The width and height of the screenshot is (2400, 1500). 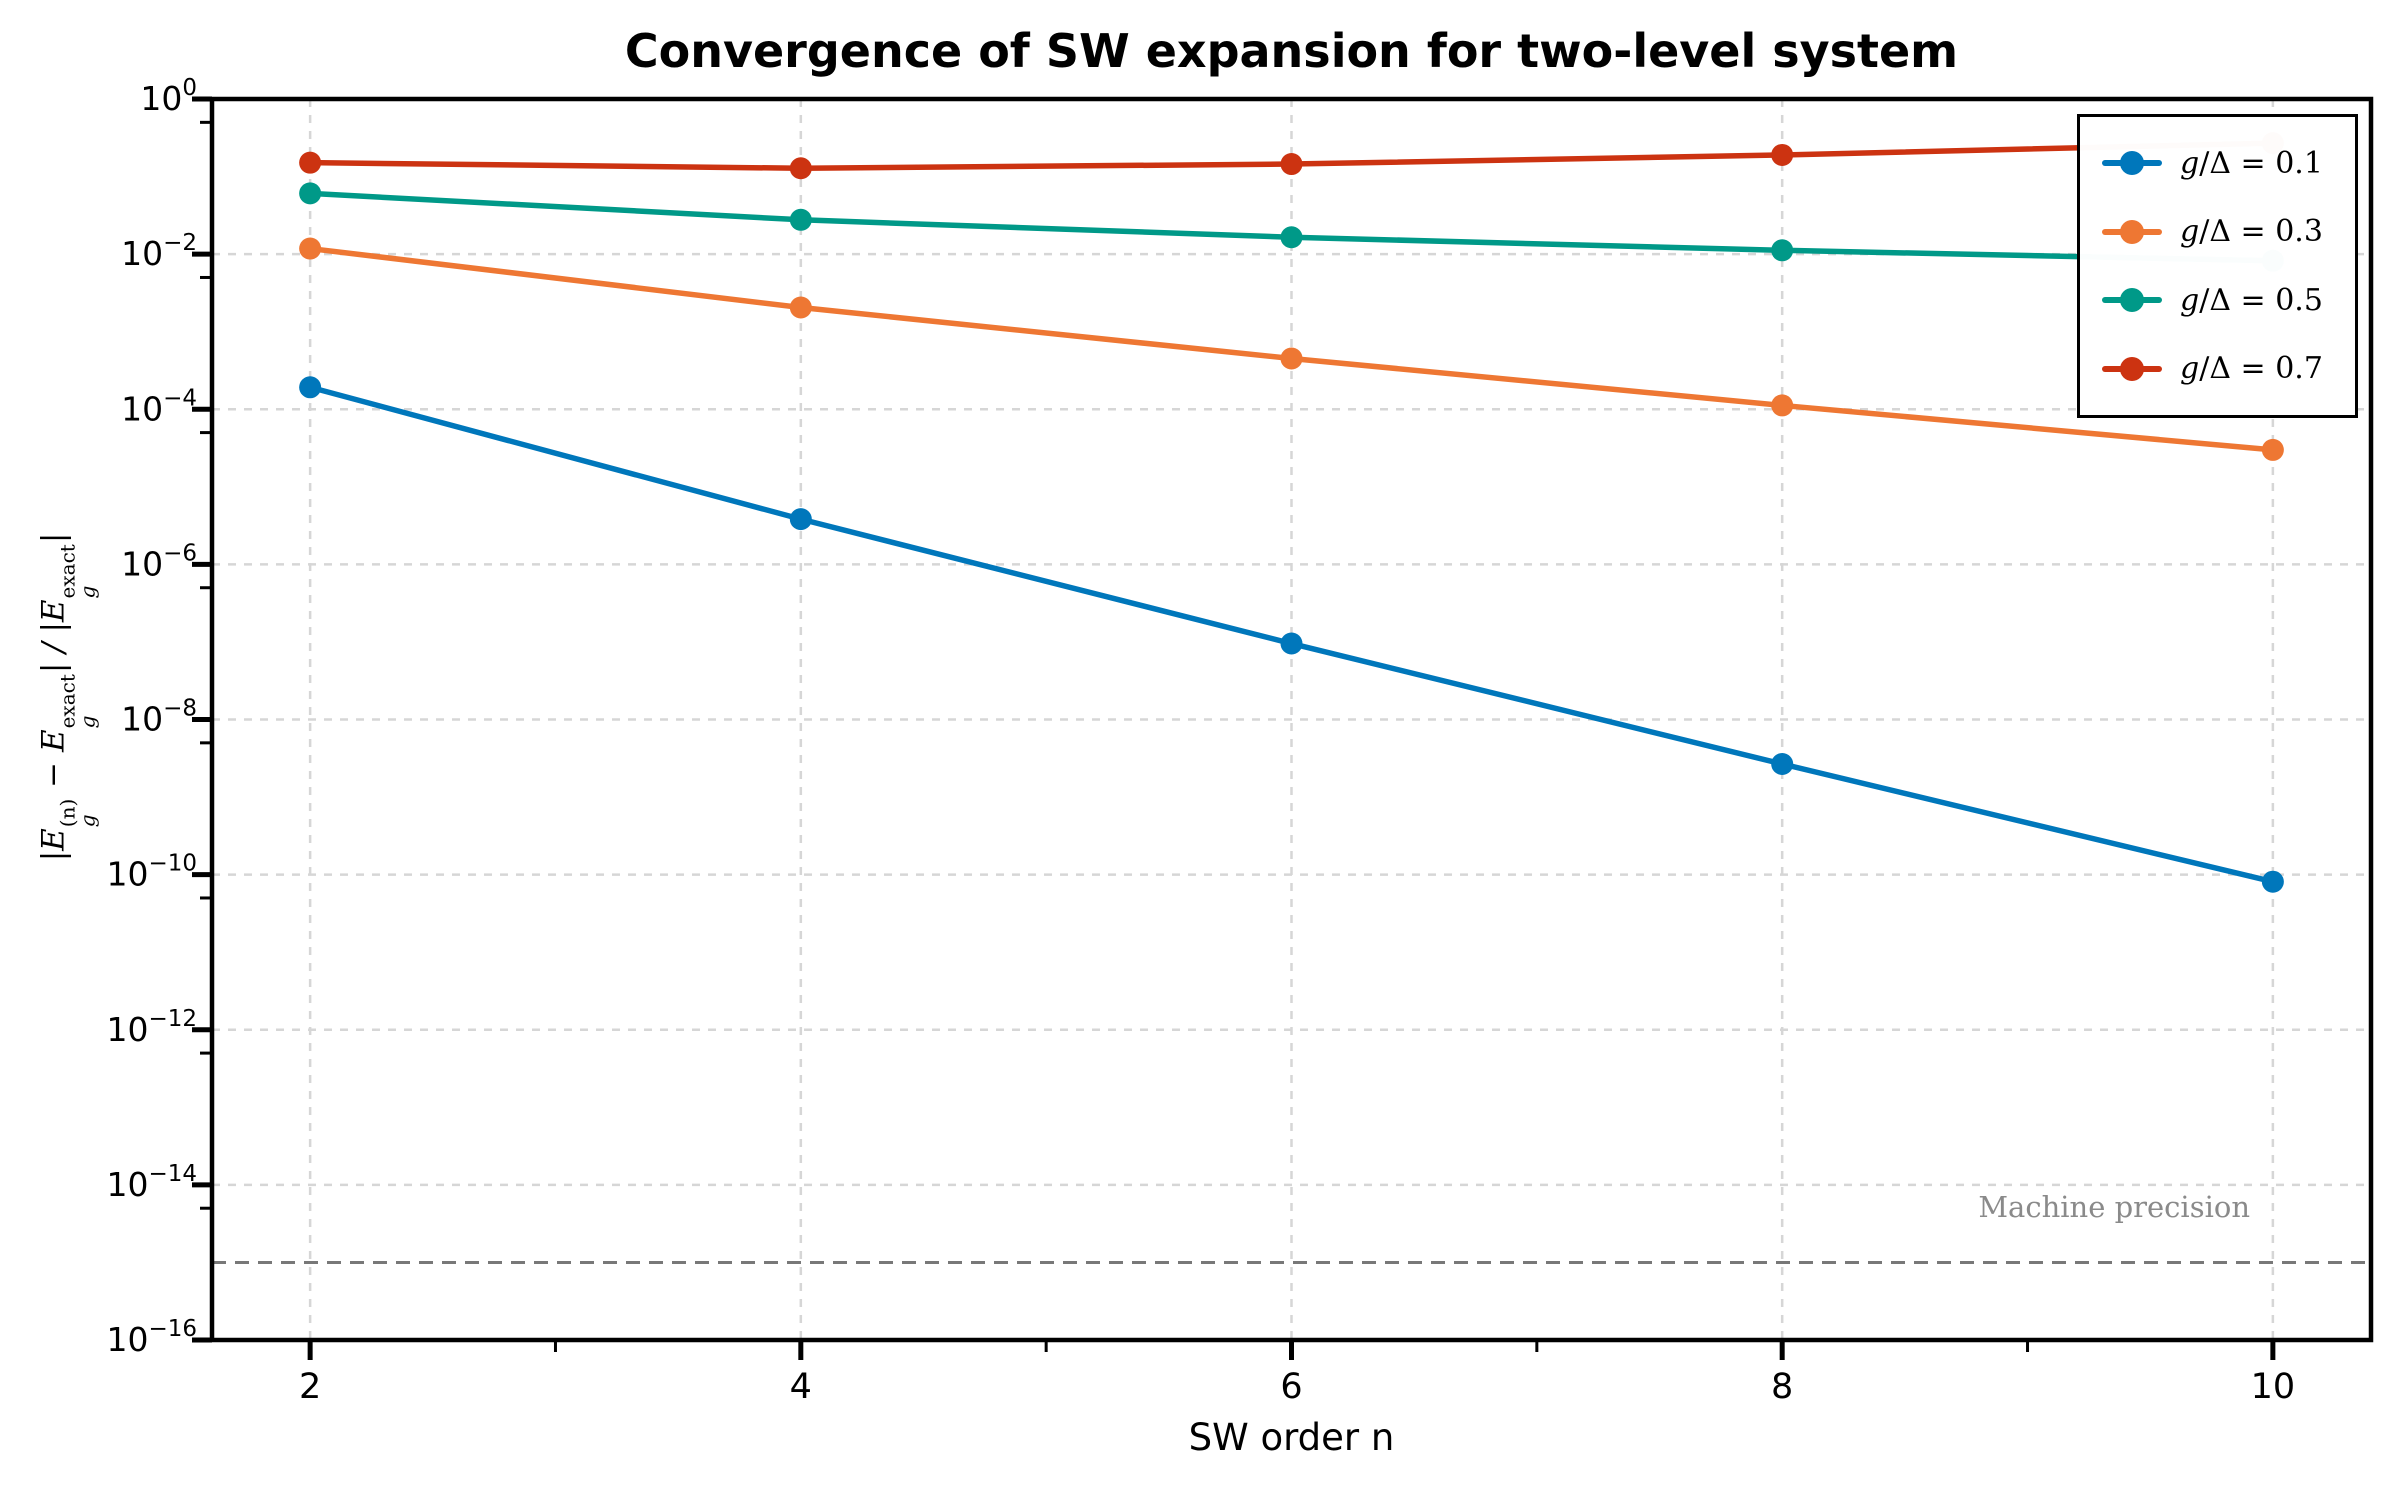 I want to click on legend-box: g/Δ = 0.1 g/Δ = 0.3 g/Δ = 0.5 g/Δ = 0.7, so click(x=2217, y=266).